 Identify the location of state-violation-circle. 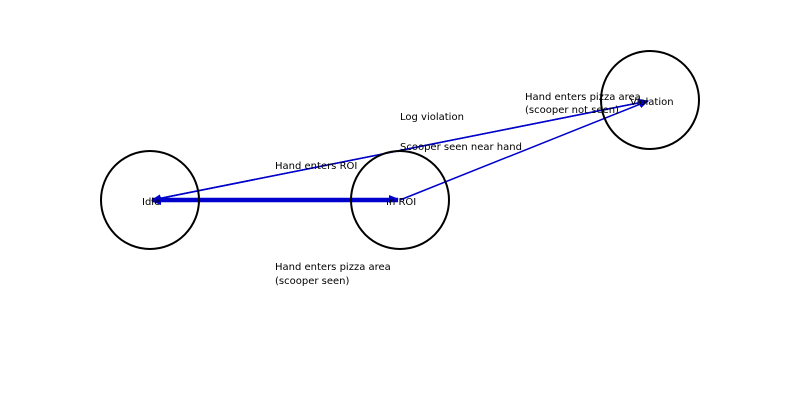
(650, 100).